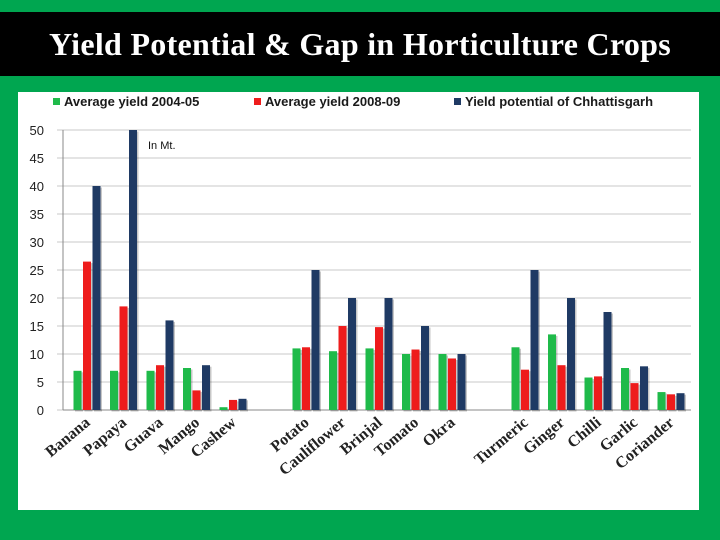 Image resolution: width=720 pixels, height=540 pixels. What do you see at coordinates (37, 242) in the screenshot?
I see `y-tick-label-30: 30` at bounding box center [37, 242].